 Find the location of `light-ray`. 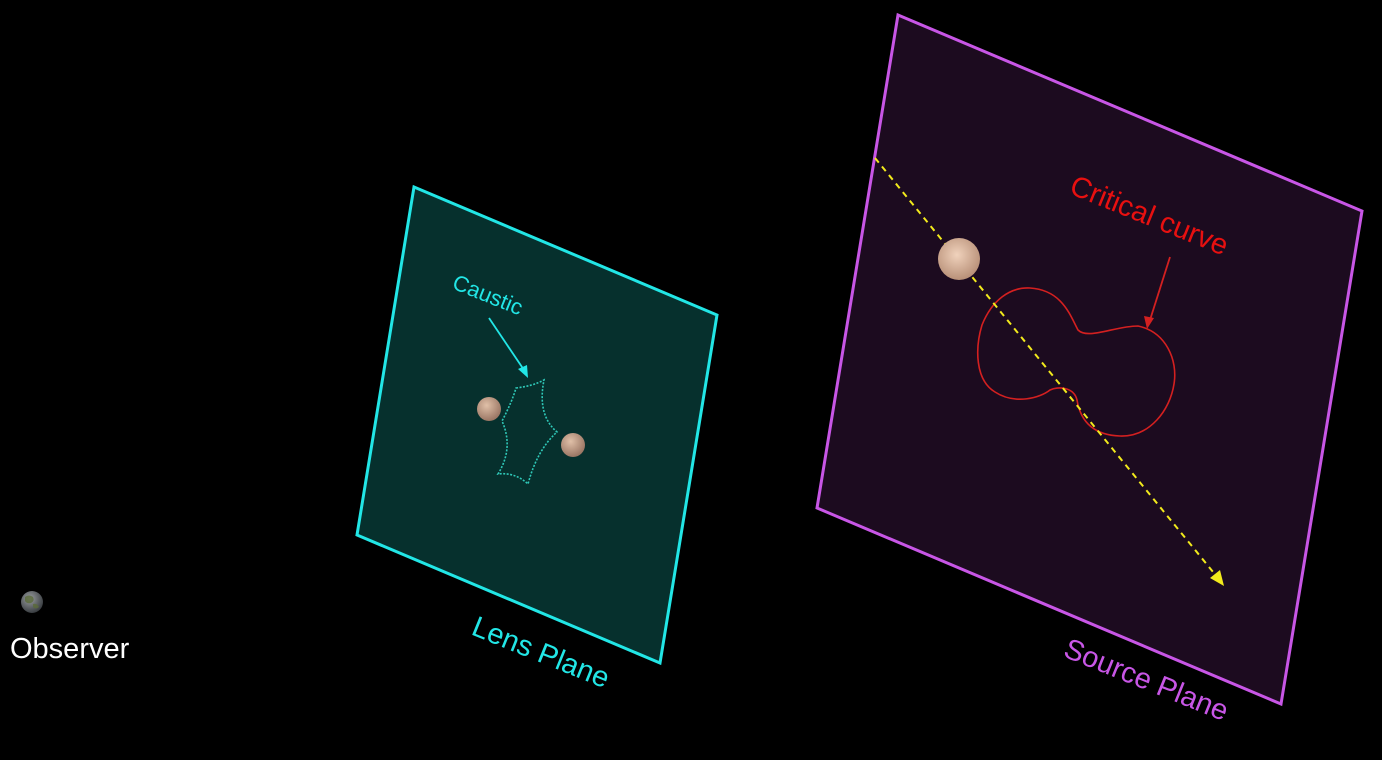

light-ray is located at coordinates (1046, 368).